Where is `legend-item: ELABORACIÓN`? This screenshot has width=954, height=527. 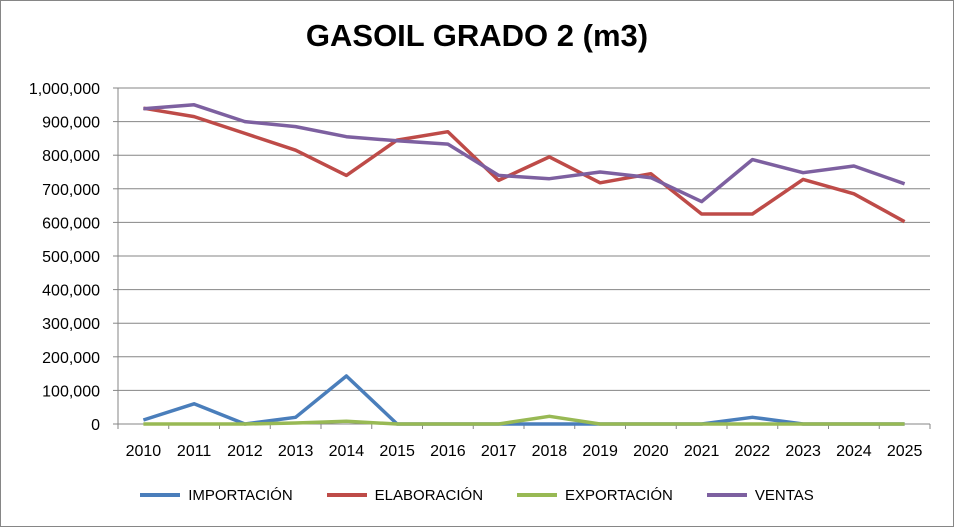
legend-item: ELABORACIÓN is located at coordinates (405, 495).